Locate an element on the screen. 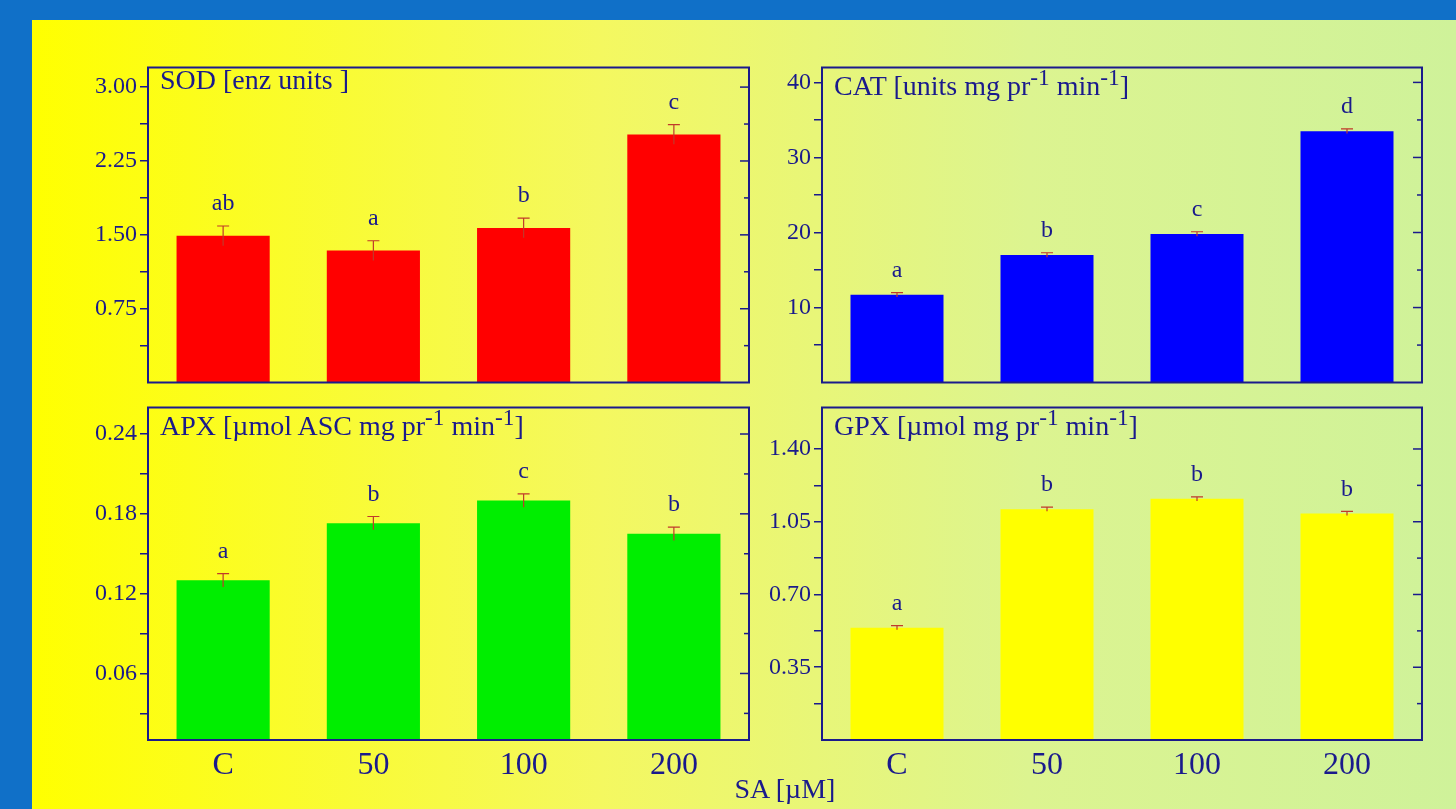  chart-title: CAT [units mg pr$^{-1}$ min$^{-1}$] is located at coordinates (982, 83).